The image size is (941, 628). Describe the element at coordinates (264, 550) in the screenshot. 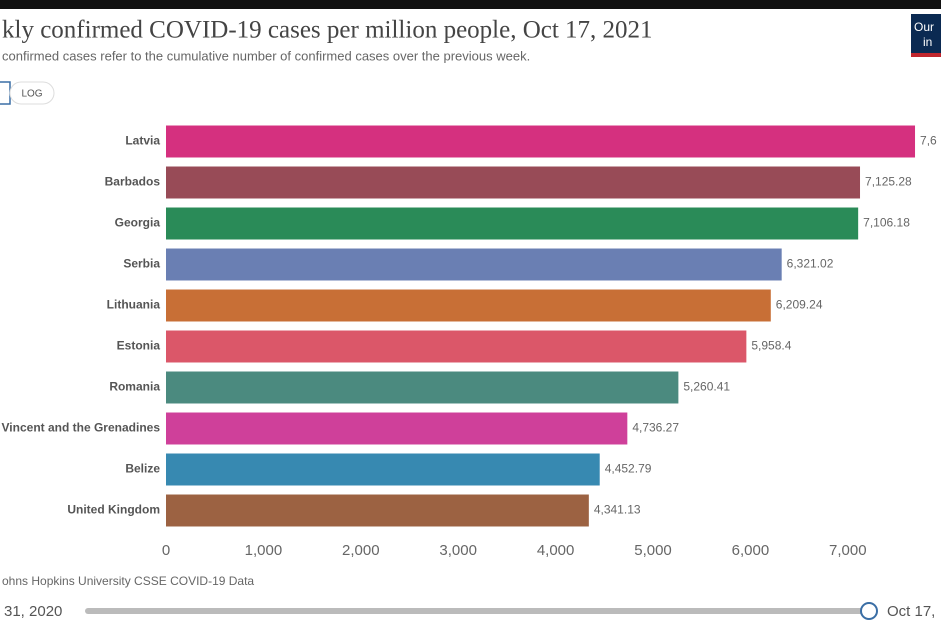

I see `x-tick-label: 1,000` at that location.